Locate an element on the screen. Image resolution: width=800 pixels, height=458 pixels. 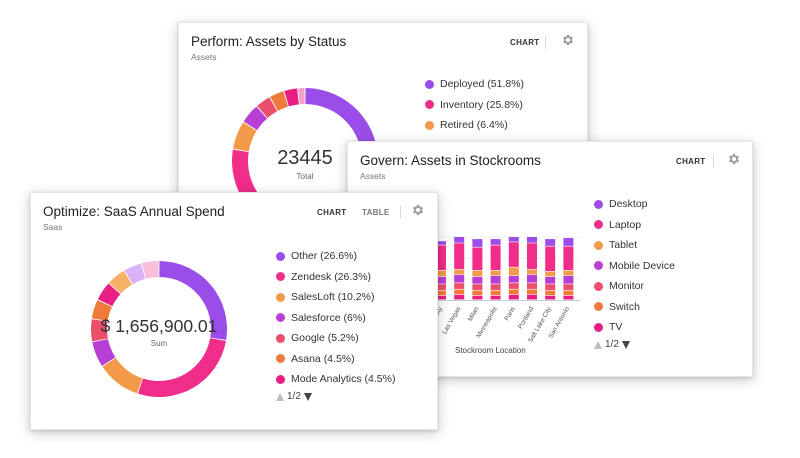
legend-item: Mobile Device is located at coordinates (634, 266).